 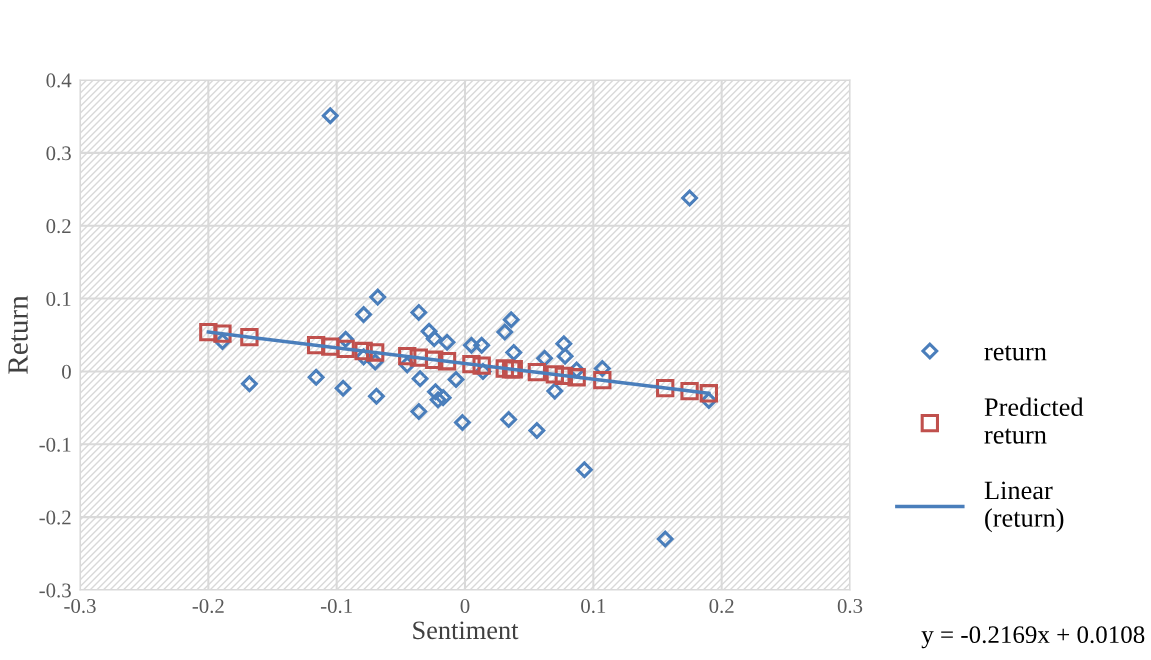 What do you see at coordinates (58, 226) in the screenshot?
I see `y-tick-label: 0.2` at bounding box center [58, 226].